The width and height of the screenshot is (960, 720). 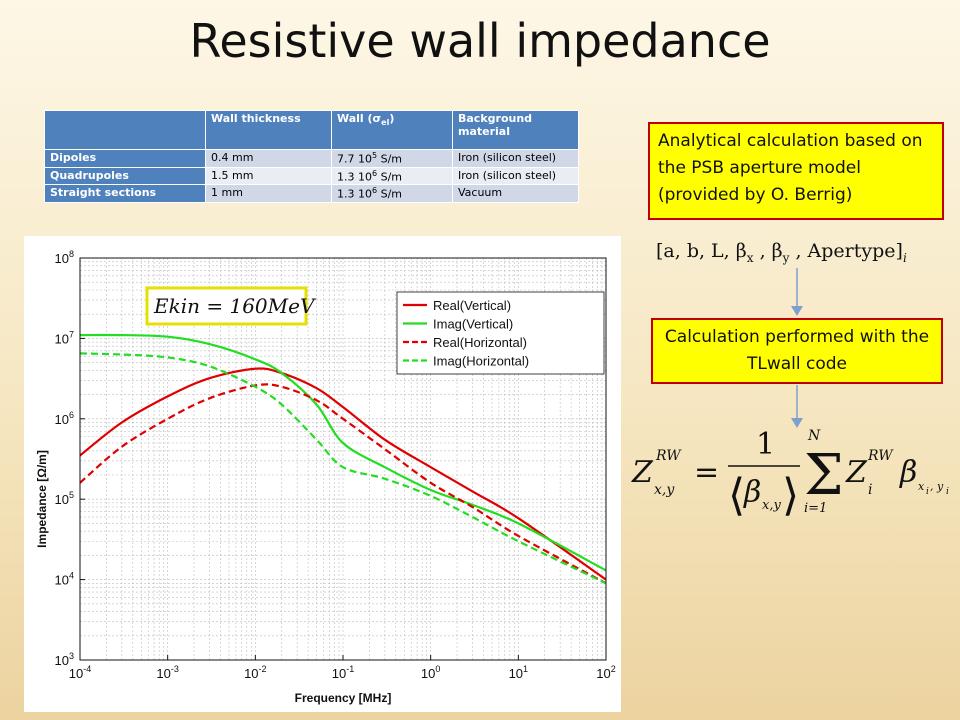 I want to click on row-conductivity: 7.7 105 S/m, so click(x=392, y=158).